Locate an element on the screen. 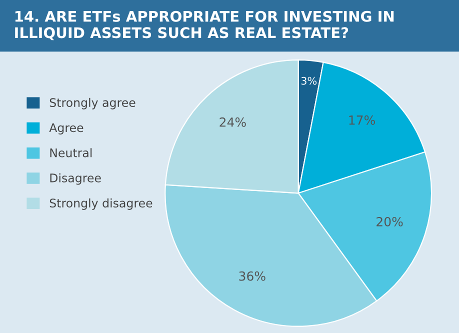  legend-label: Strongly disagree is located at coordinates (101, 204).